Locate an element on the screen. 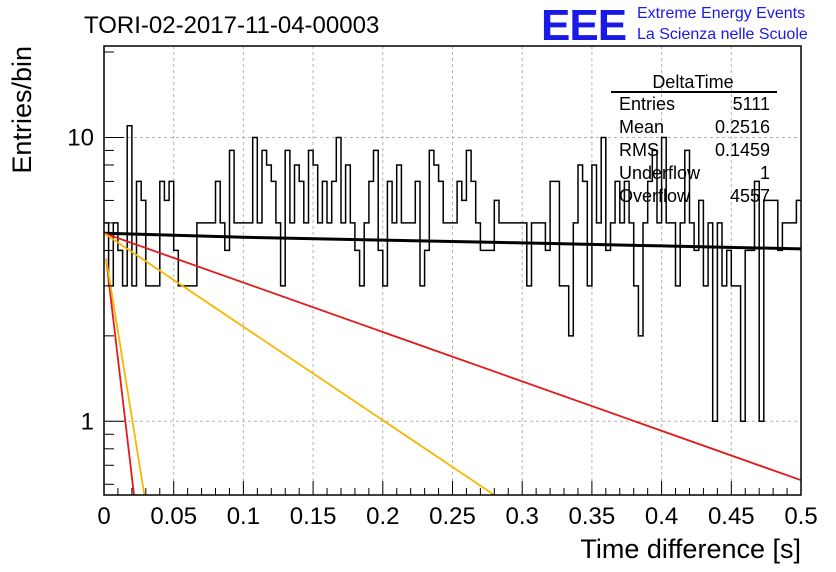 The height and width of the screenshot is (572, 836). x-tick-label: 0.45 is located at coordinates (731, 516).